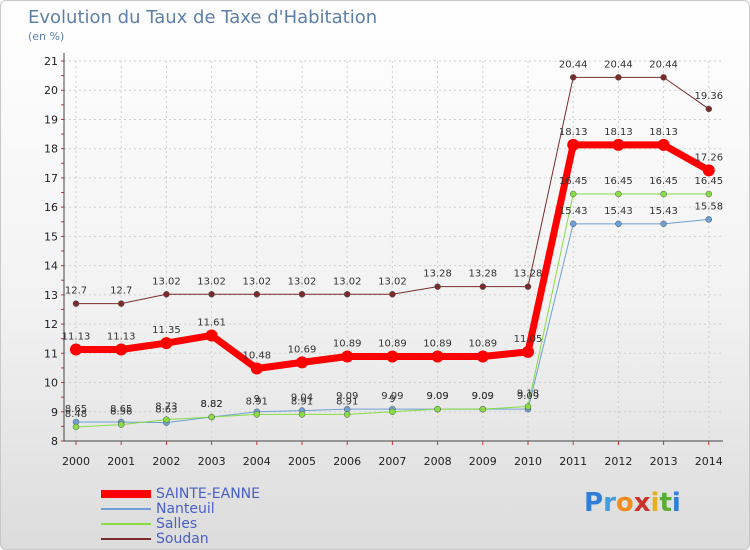  I want to click on y-tick-label: 16, so click(51, 207).